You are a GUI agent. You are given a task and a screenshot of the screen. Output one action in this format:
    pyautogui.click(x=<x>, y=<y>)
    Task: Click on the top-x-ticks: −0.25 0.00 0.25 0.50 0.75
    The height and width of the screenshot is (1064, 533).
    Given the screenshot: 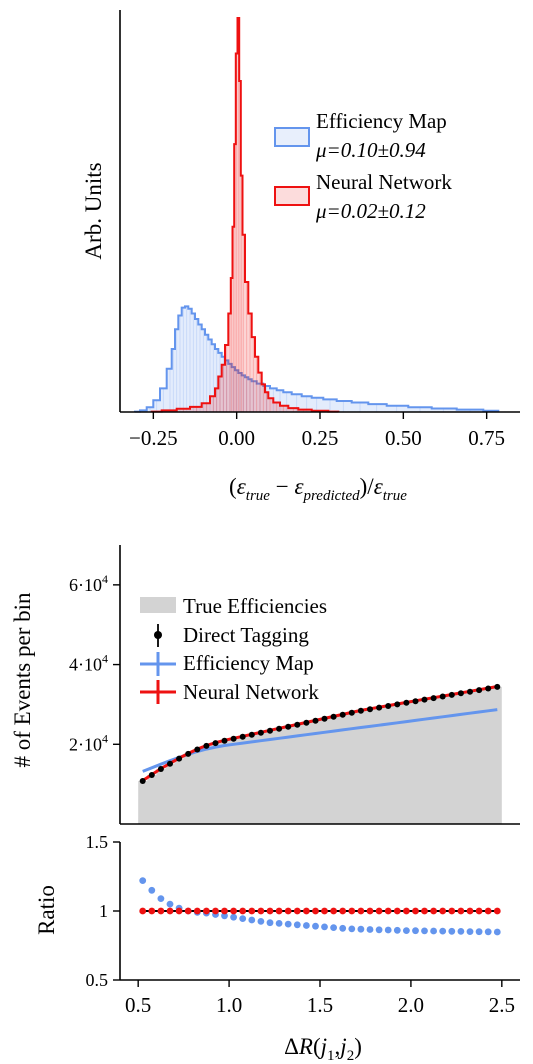 What is the action you would take?
    pyautogui.click(x=317, y=431)
    